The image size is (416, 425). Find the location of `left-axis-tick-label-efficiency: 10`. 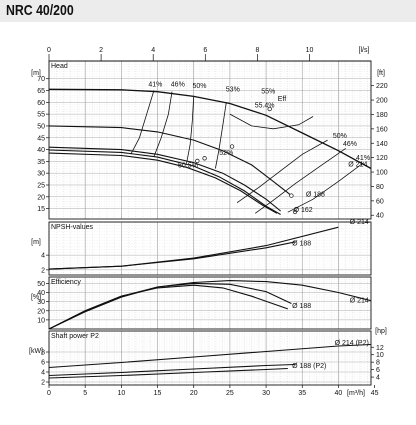

left-axis-tick-label-efficiency: 10 is located at coordinates (41, 320).